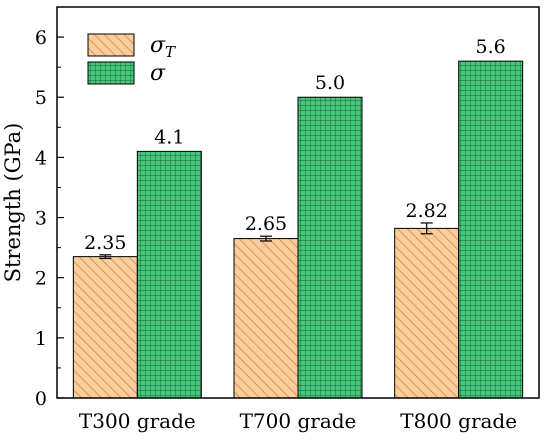  What do you see at coordinates (491, 47) in the screenshot?
I see `data-label: 5.6` at bounding box center [491, 47].